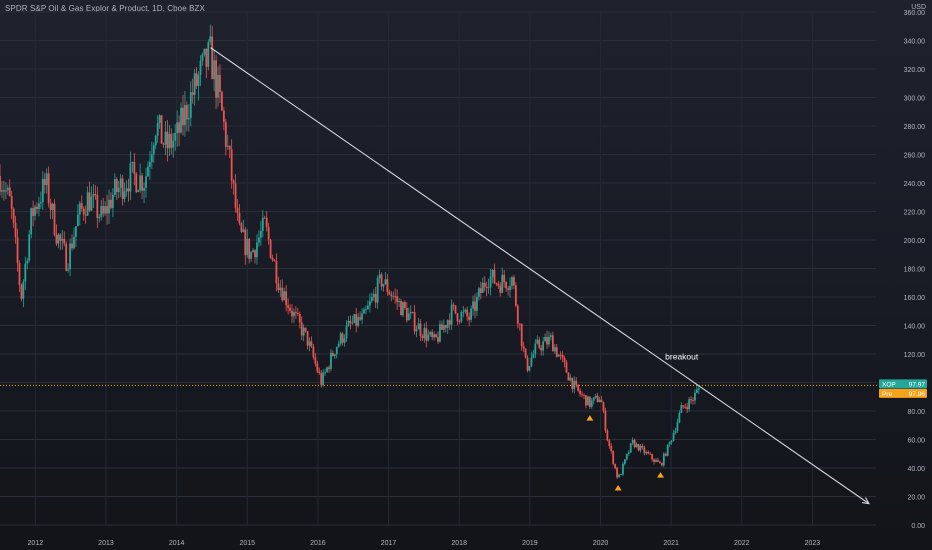  What do you see at coordinates (903, 393) in the screenshot?
I see `price-label-bg` at bounding box center [903, 393].